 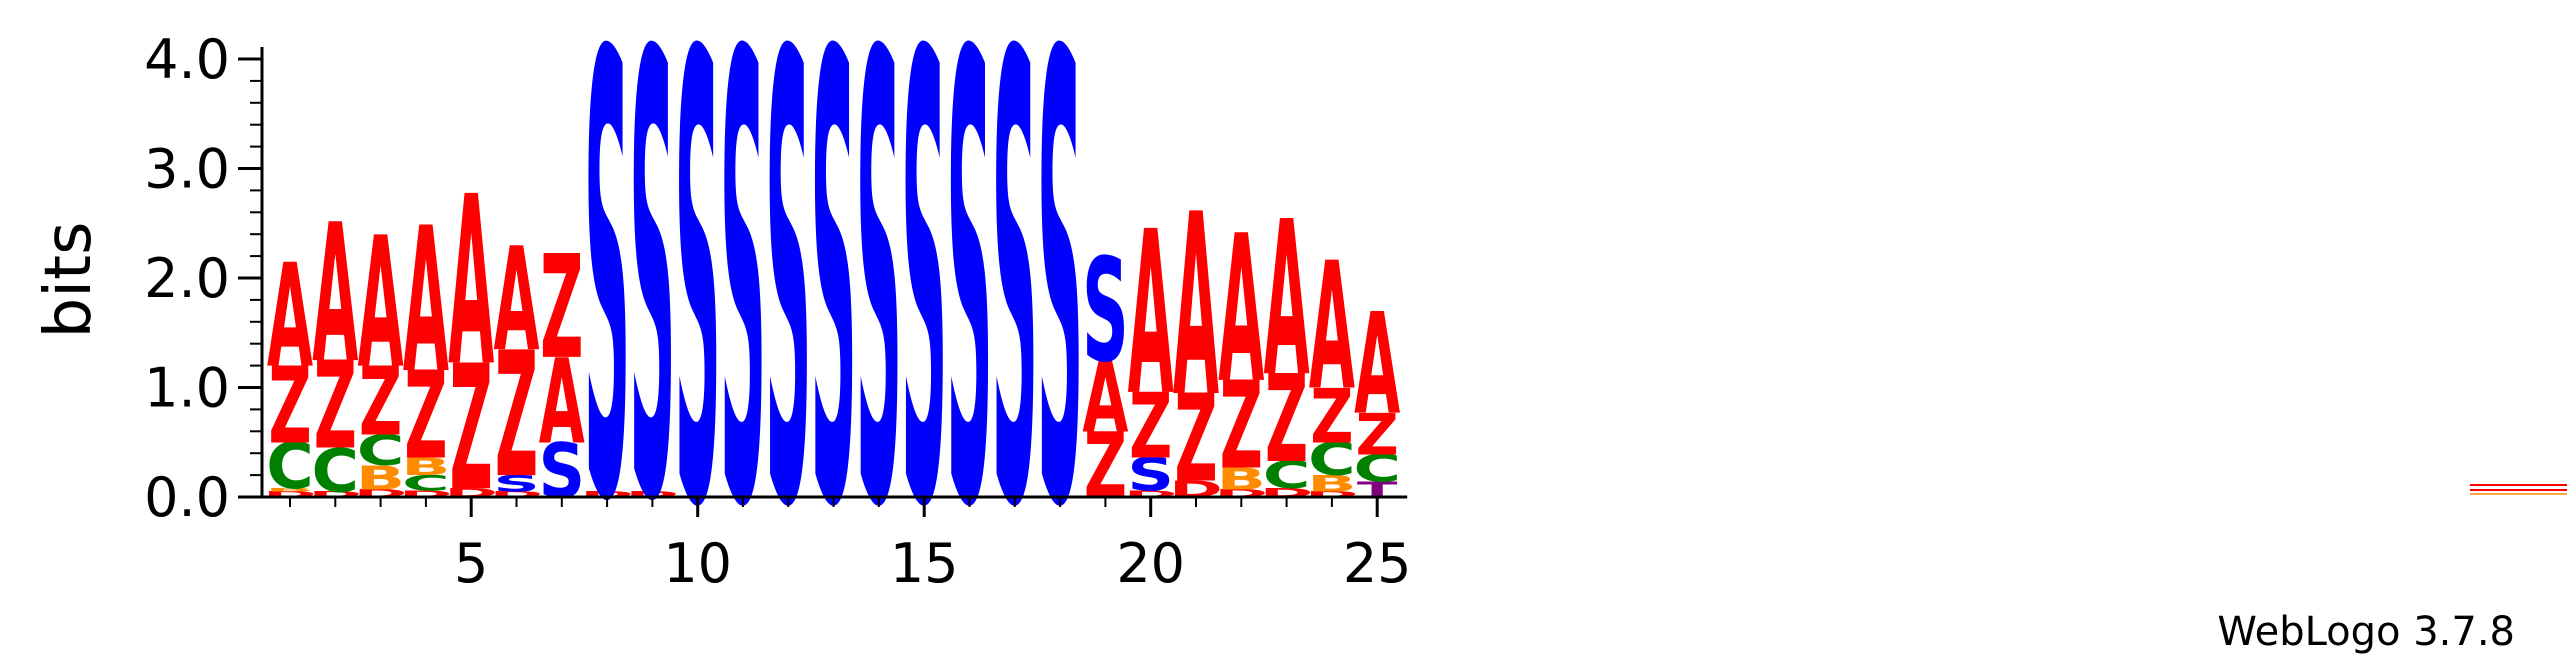 I want to click on y-tick-label: 2.0, so click(x=187, y=278).